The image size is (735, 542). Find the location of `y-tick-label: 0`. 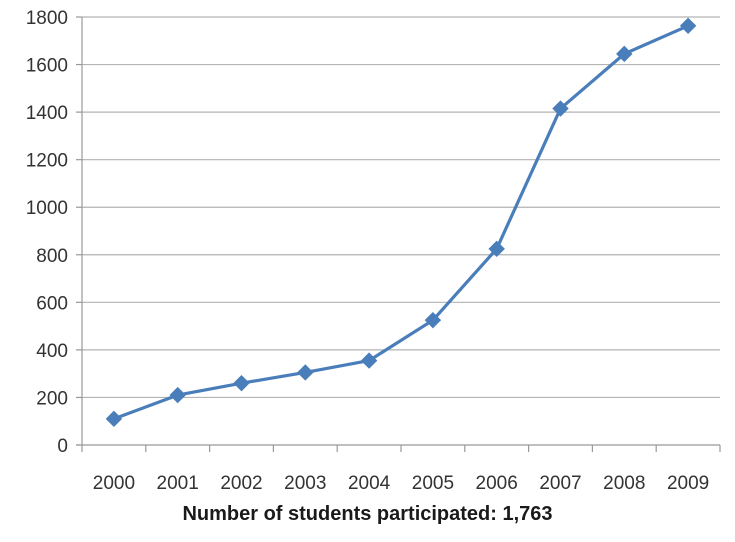

y-tick-label: 0 is located at coordinates (62, 446).